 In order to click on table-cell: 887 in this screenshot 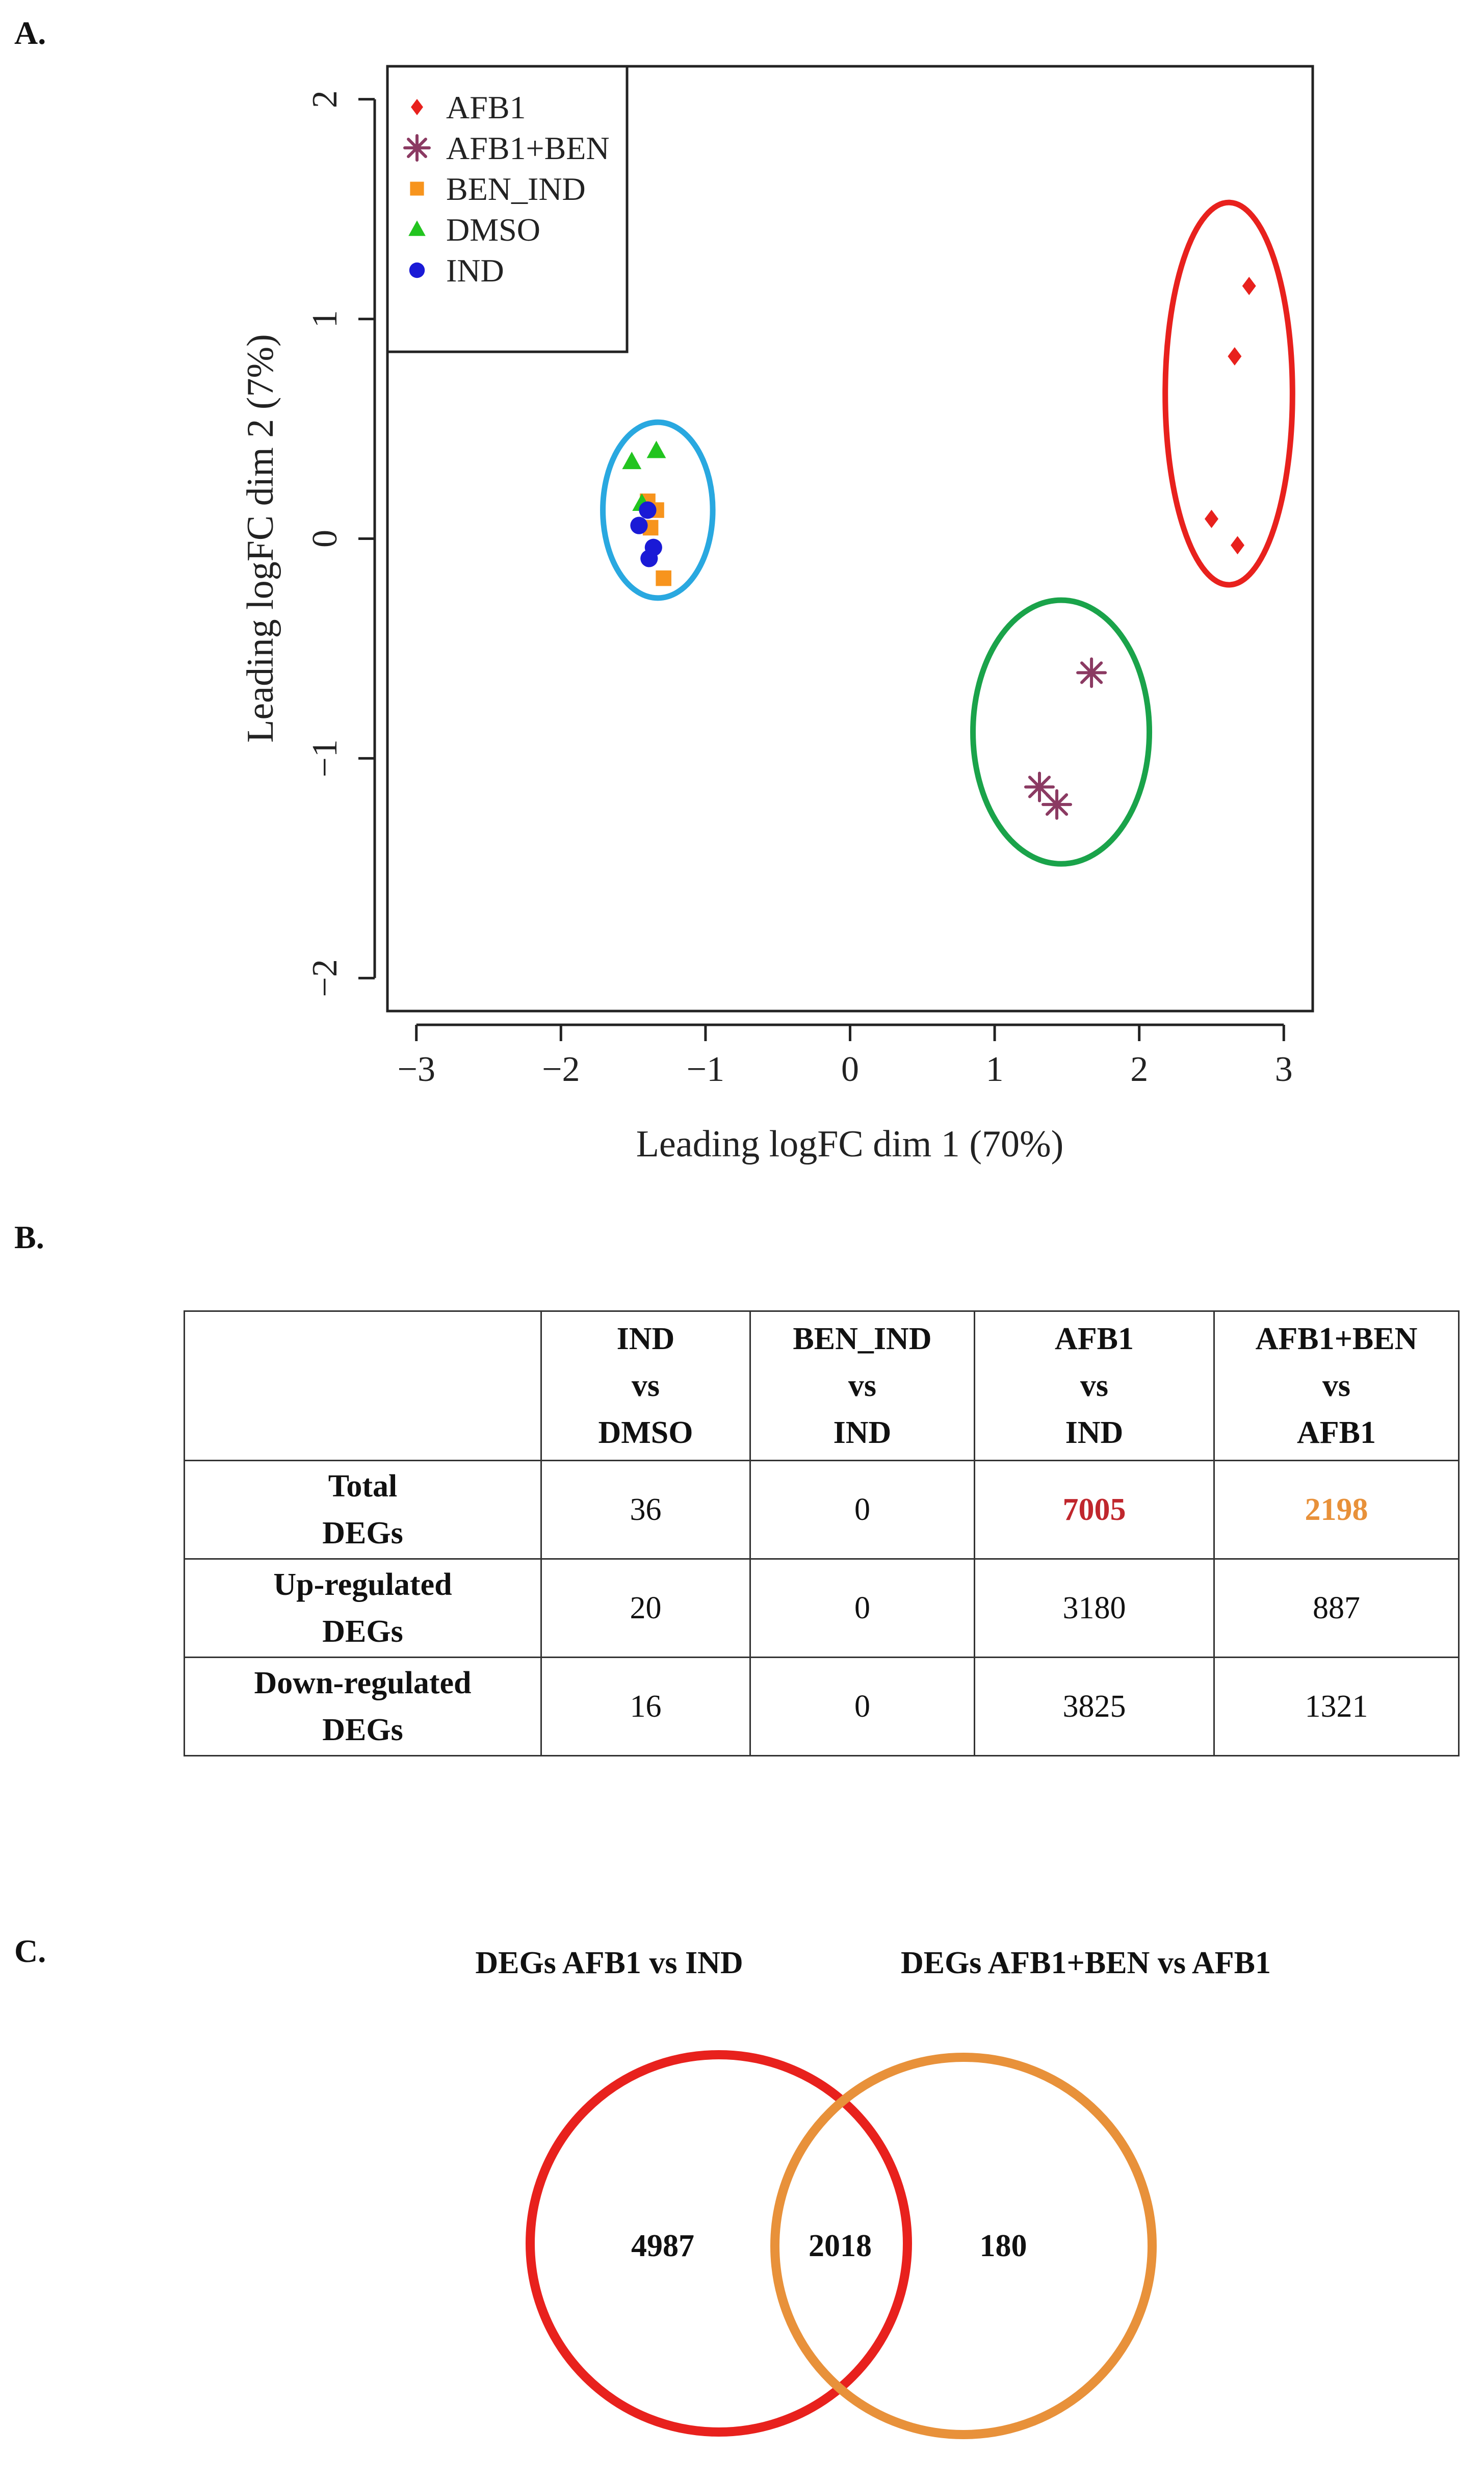, I will do `click(1336, 1608)`.